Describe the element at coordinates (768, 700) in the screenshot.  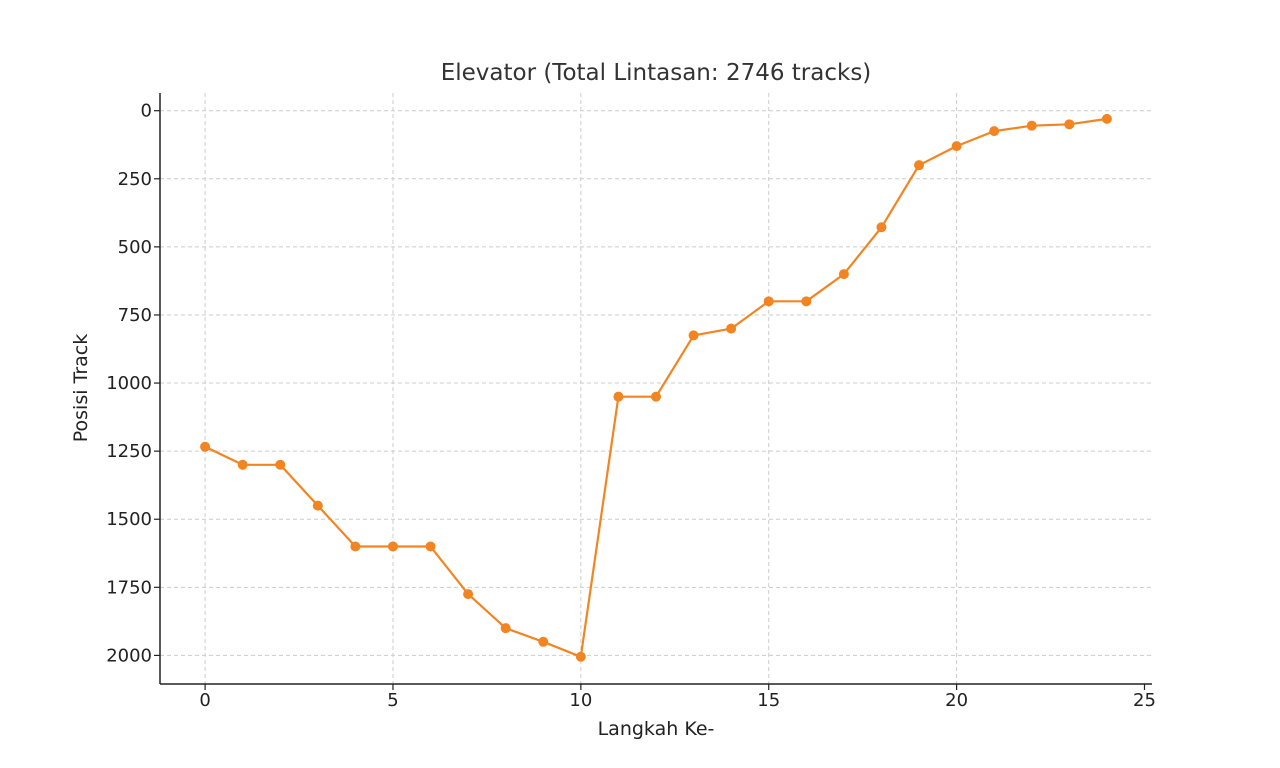
I see `x-tick-label: 15` at that location.